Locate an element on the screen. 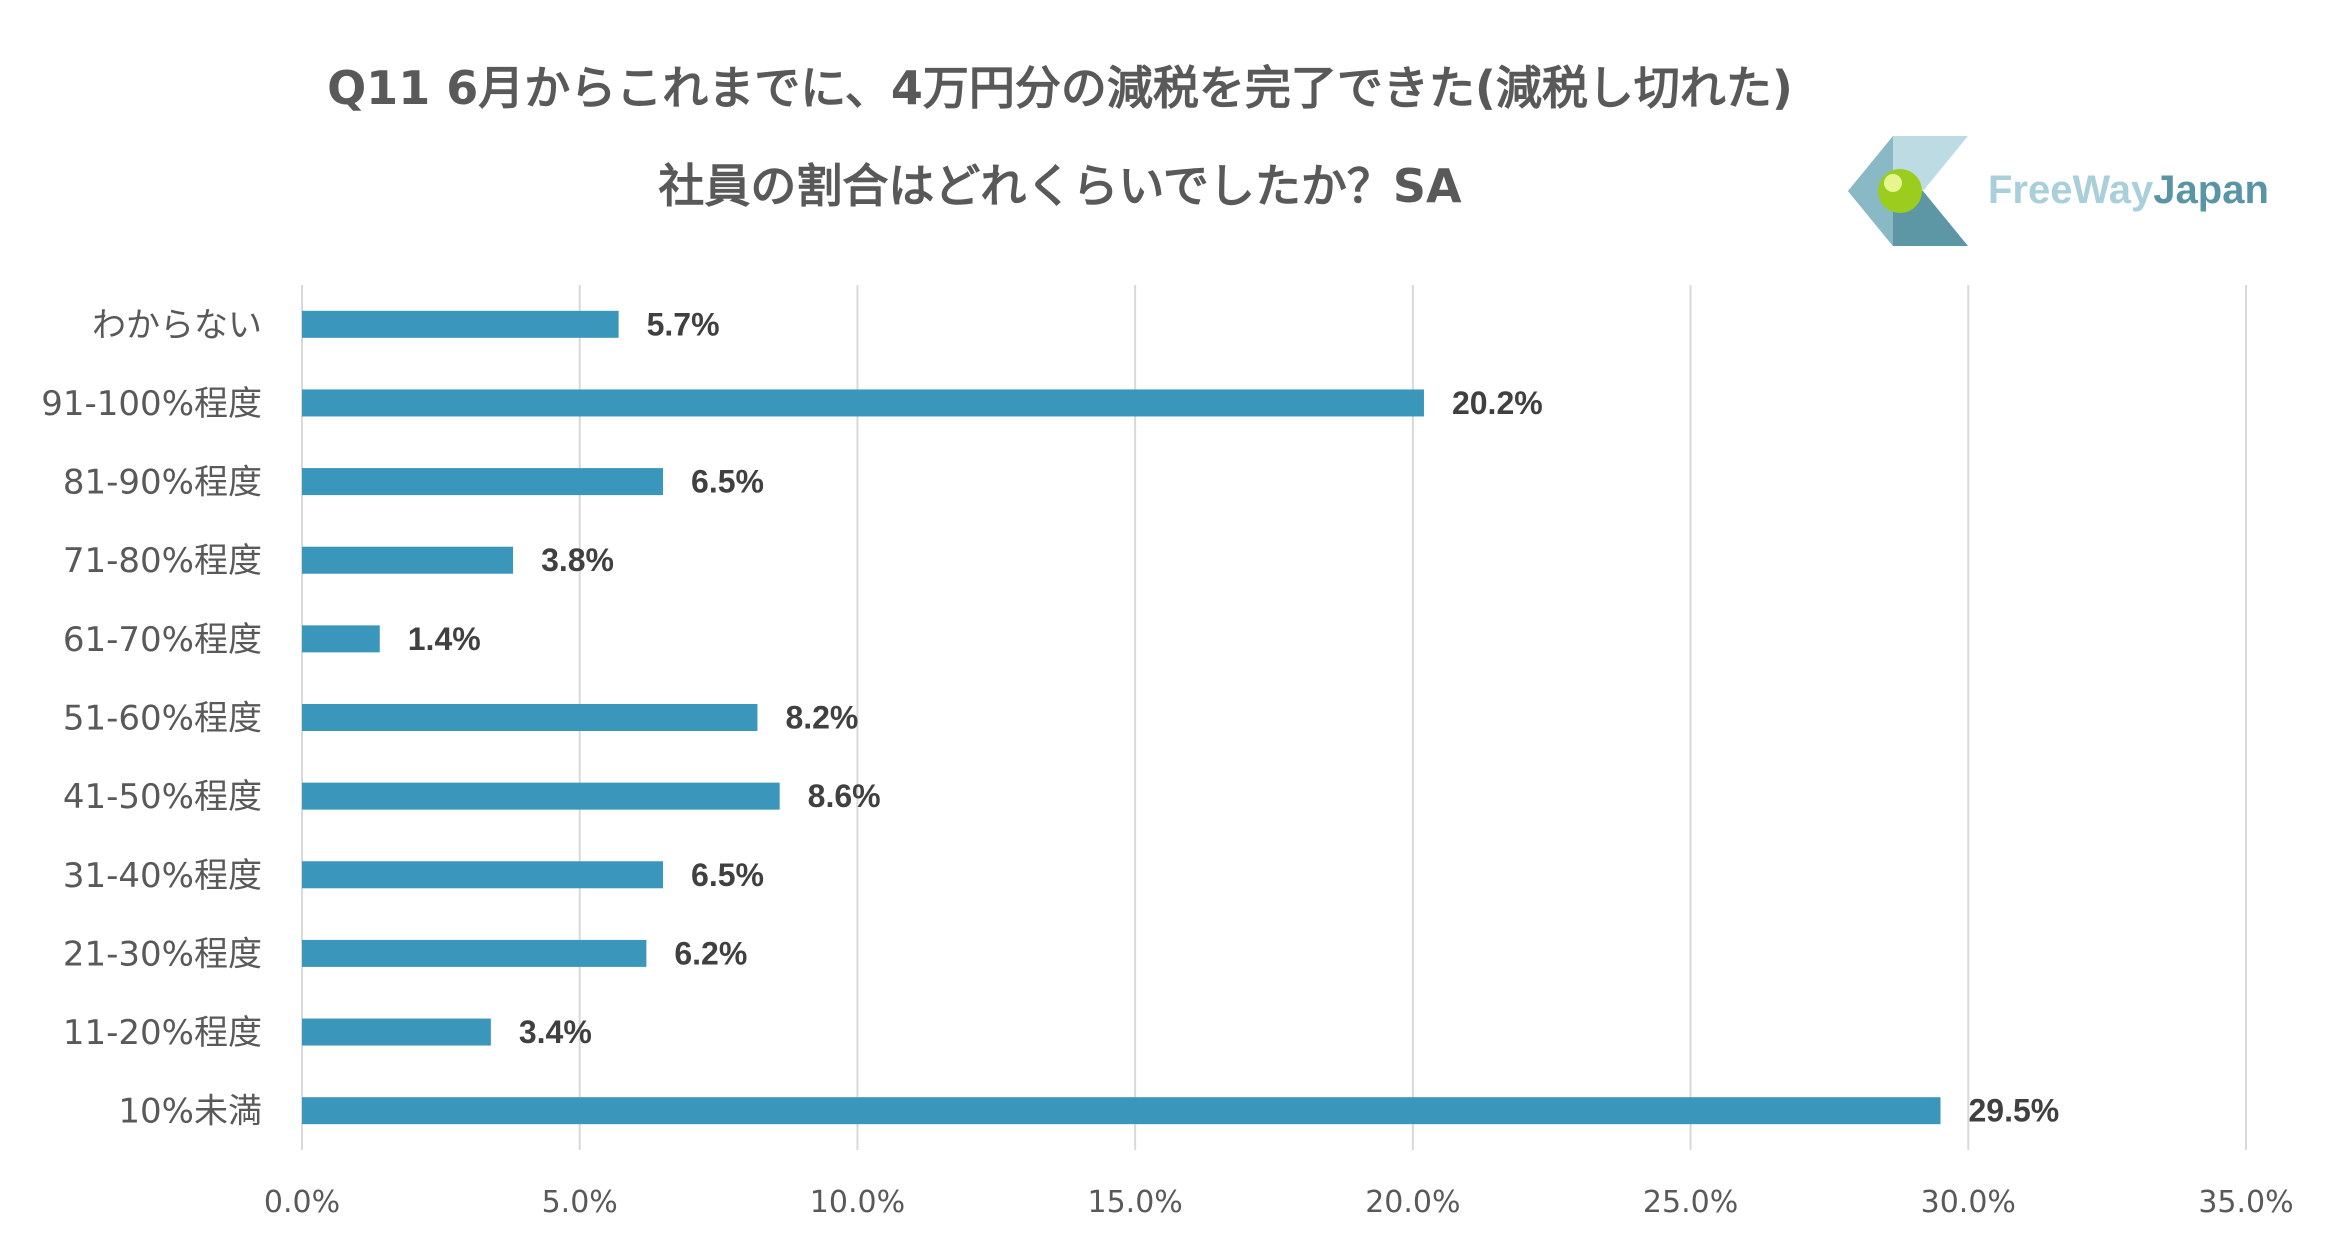  category-label: 61-70%程度 is located at coordinates (162, 640).